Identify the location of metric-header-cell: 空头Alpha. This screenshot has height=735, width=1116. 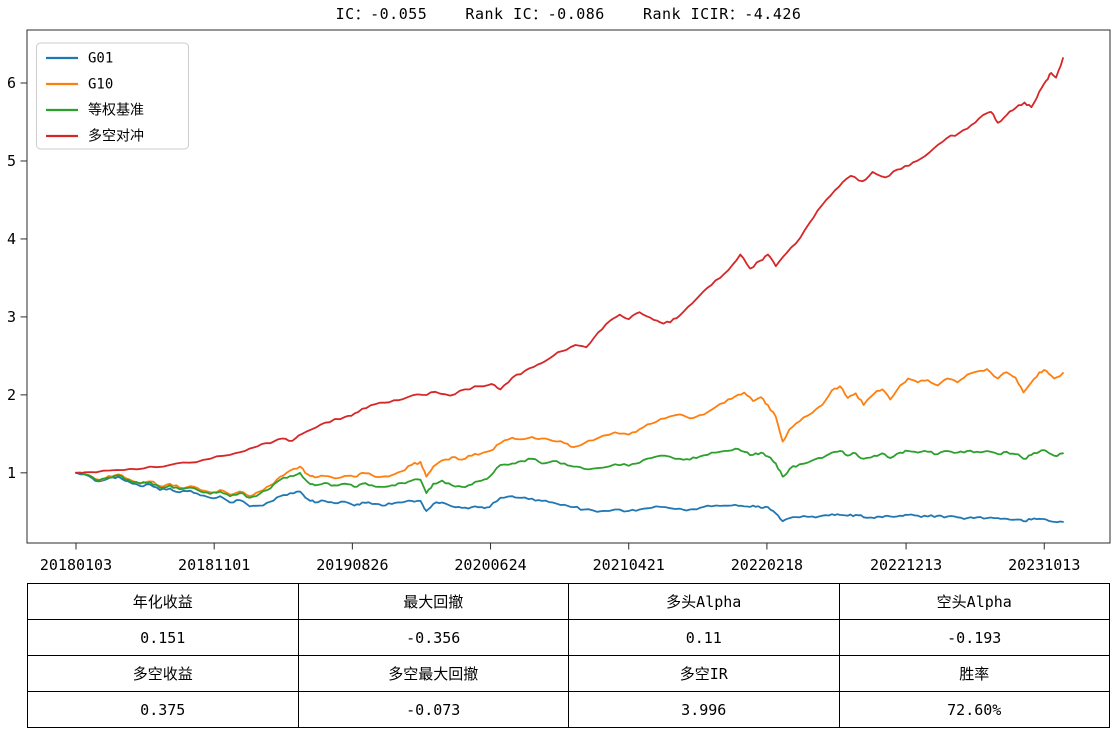
(974, 601).